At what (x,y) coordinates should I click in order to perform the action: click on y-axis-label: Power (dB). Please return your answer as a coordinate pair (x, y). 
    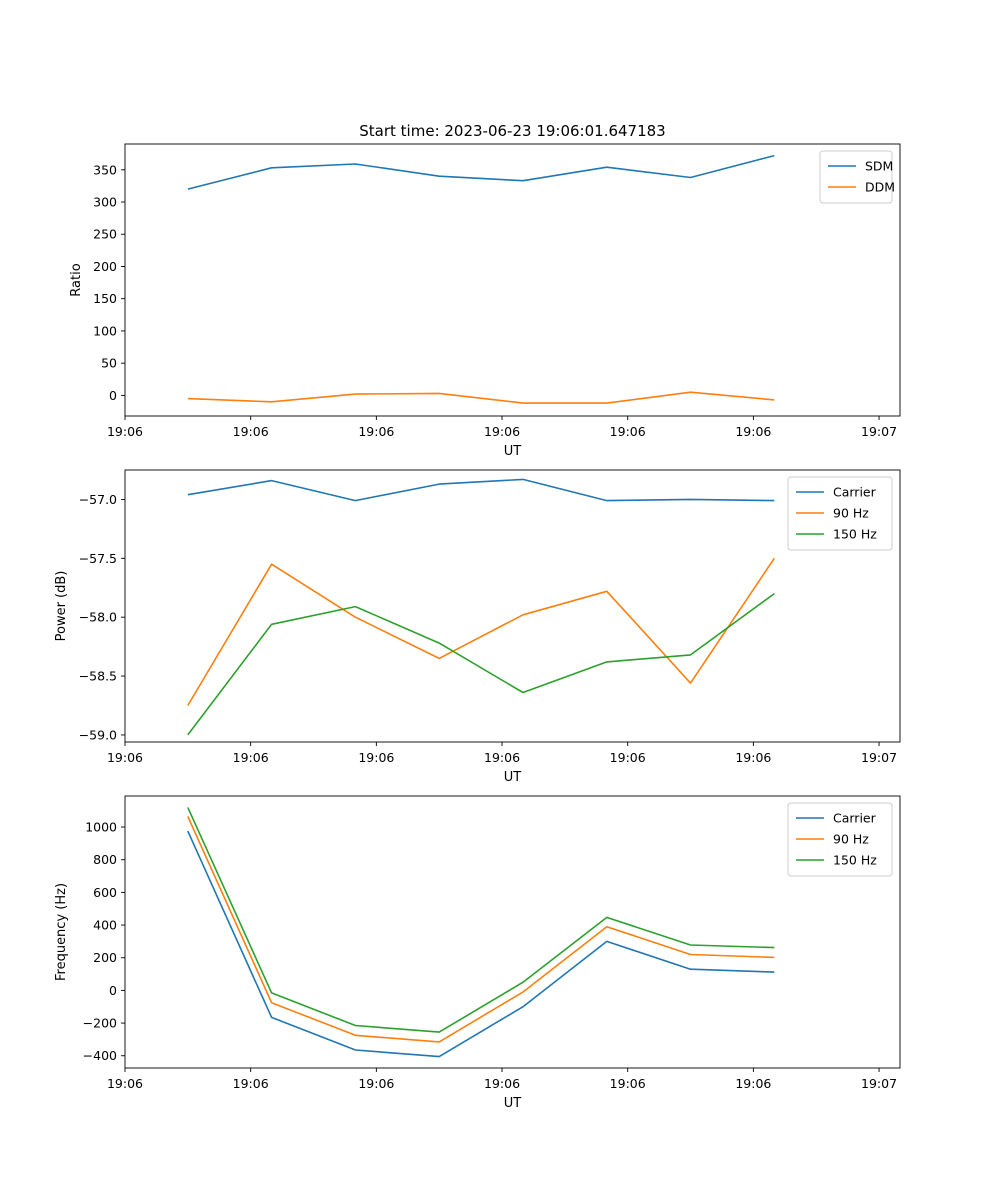
    Looking at the image, I should click on (61, 606).